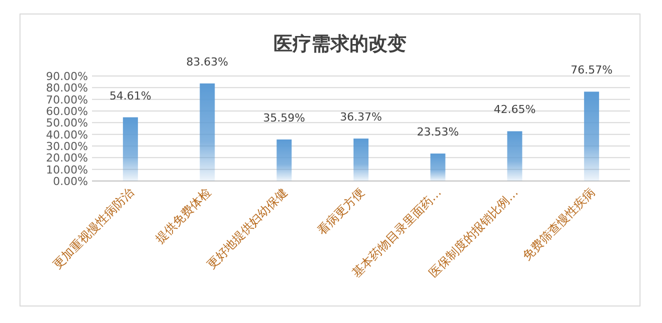  What do you see at coordinates (437, 132) in the screenshot?
I see `data-label: 23.53%` at bounding box center [437, 132].